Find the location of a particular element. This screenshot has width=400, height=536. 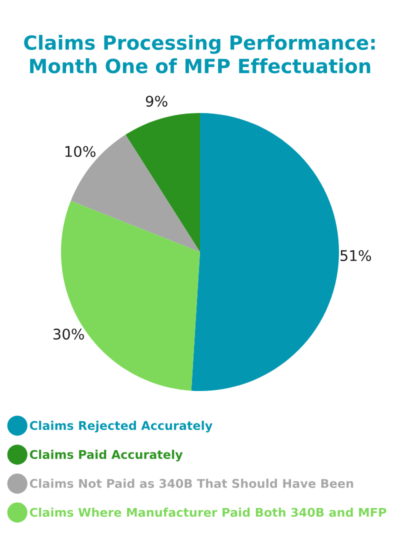

legend-label: Claims Where Manufacturer Paid Both 340B and MFP is located at coordinates (208, 512).